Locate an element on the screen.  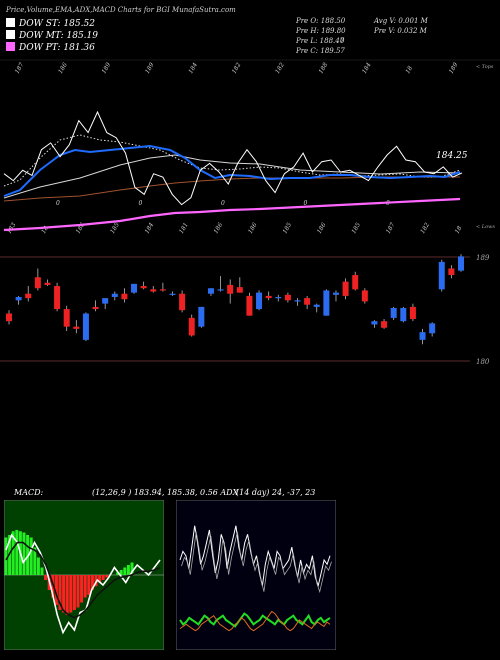
macd-label: MACD: is located at coordinates (29, 492).